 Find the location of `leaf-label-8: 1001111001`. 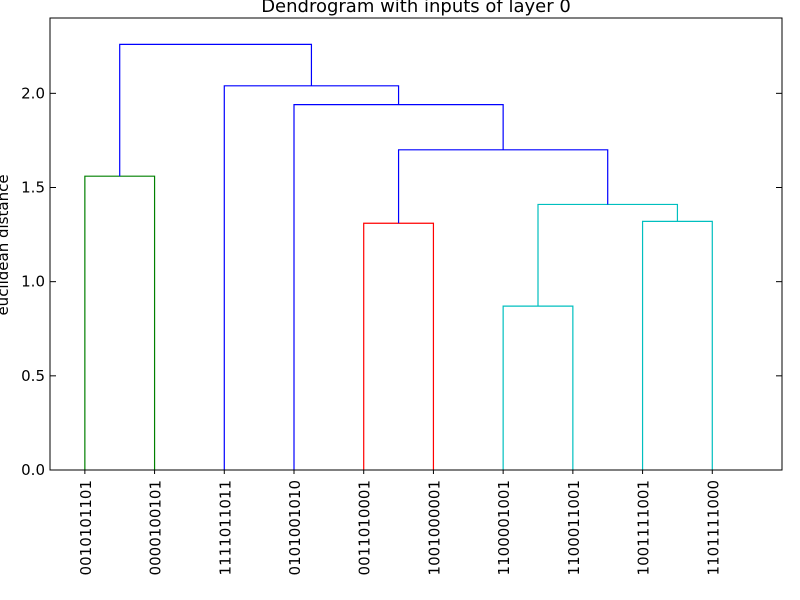

leaf-label-8: 1001111001 is located at coordinates (644, 527).